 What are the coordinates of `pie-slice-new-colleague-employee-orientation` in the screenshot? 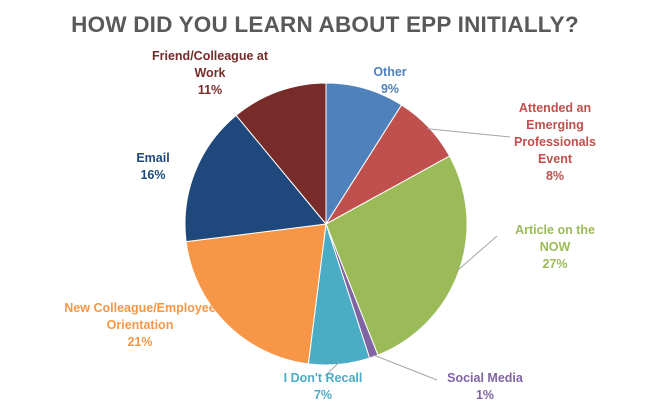 It's located at (256, 294).